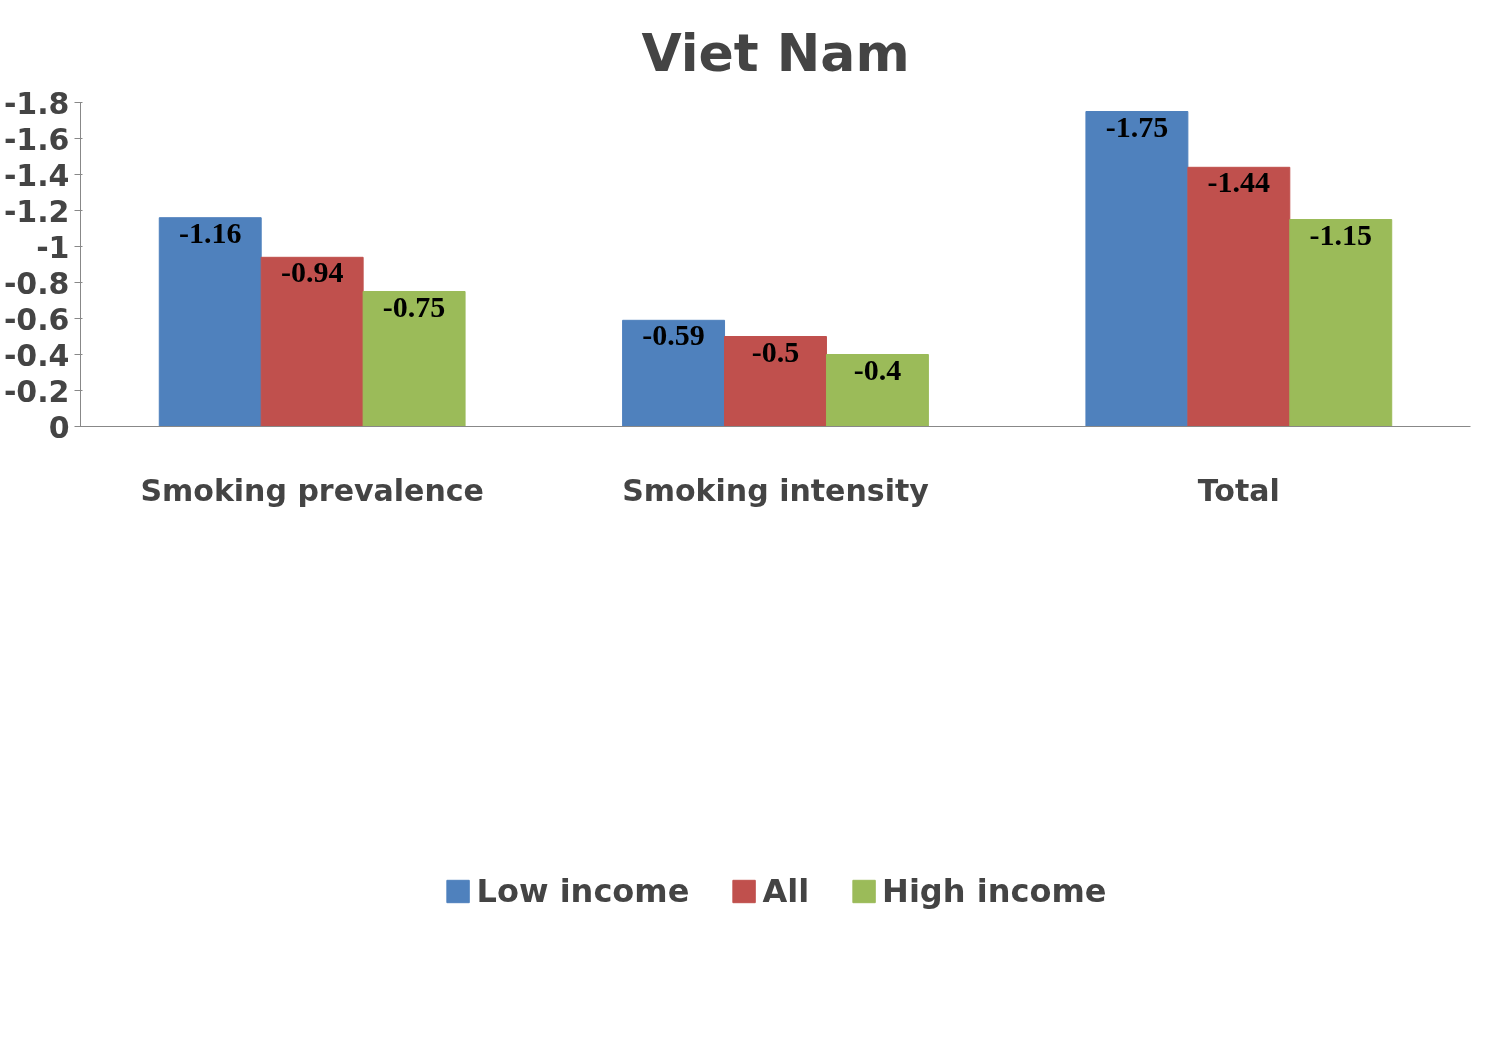 Image resolution: width=1499 pixels, height=1039 pixels. What do you see at coordinates (673, 335) in the screenshot?
I see `data-label: -0.59` at bounding box center [673, 335].